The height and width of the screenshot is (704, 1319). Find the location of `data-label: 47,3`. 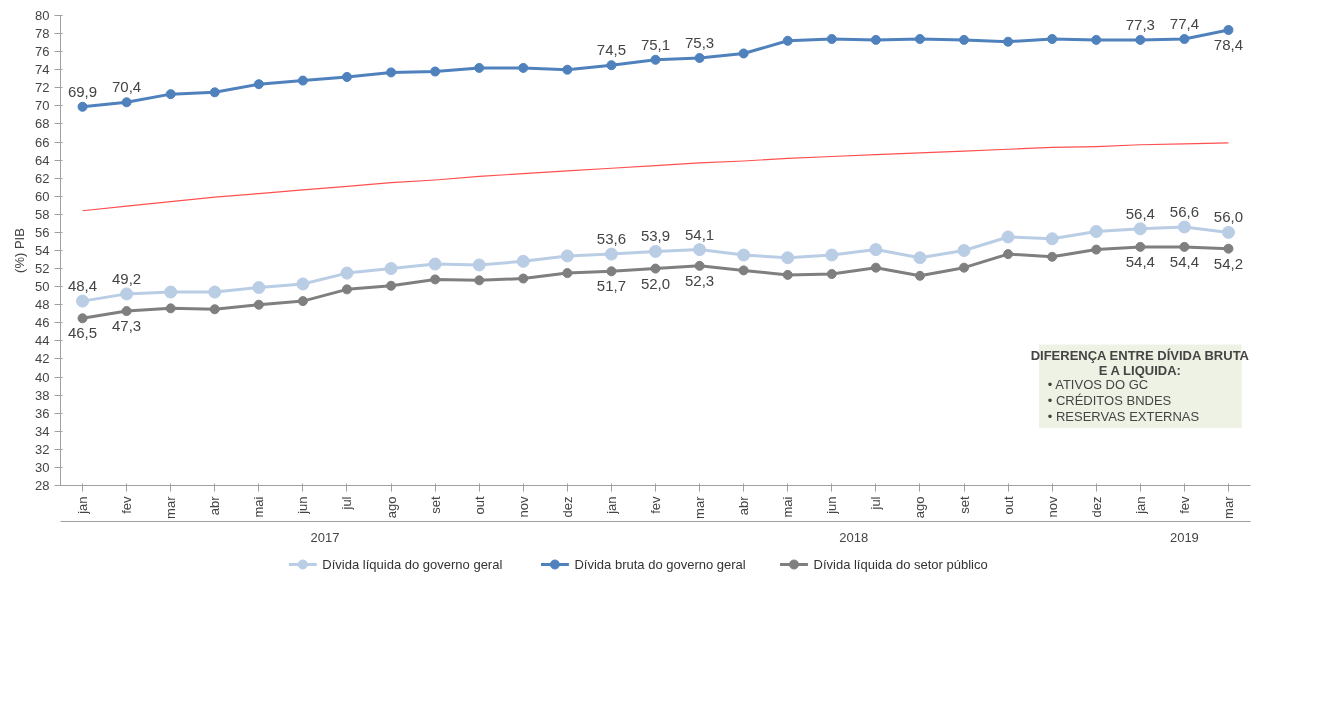

data-label: 47,3 is located at coordinates (127, 326).